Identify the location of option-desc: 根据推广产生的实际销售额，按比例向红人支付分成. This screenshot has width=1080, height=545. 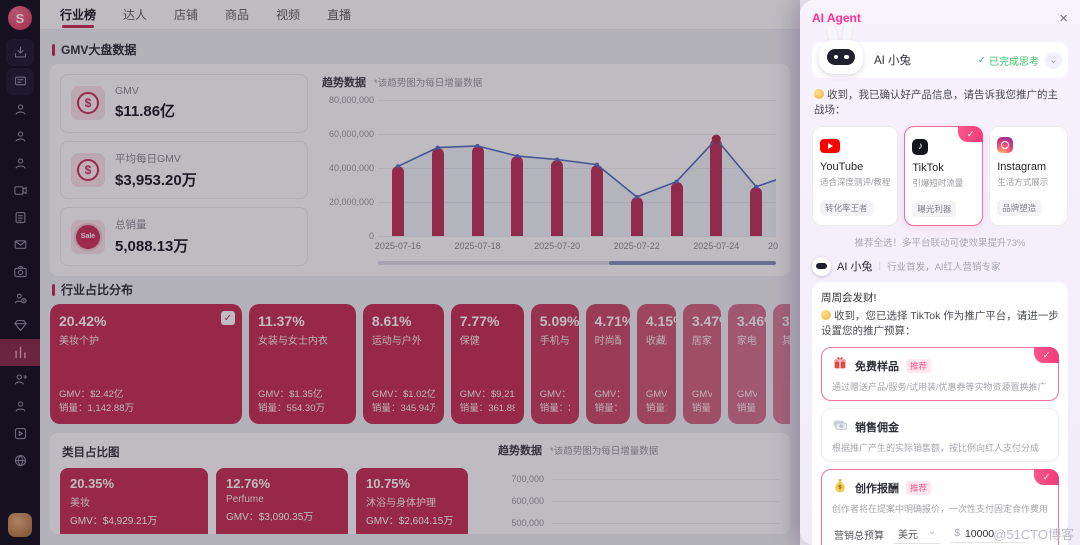
(936, 448).